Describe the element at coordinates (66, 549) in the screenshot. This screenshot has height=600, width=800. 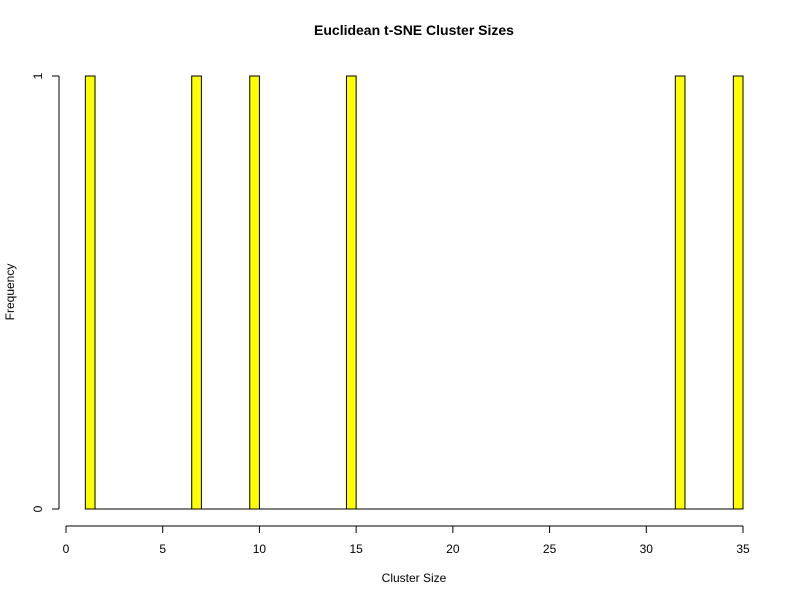
I see `x-tick-label: 0` at that location.